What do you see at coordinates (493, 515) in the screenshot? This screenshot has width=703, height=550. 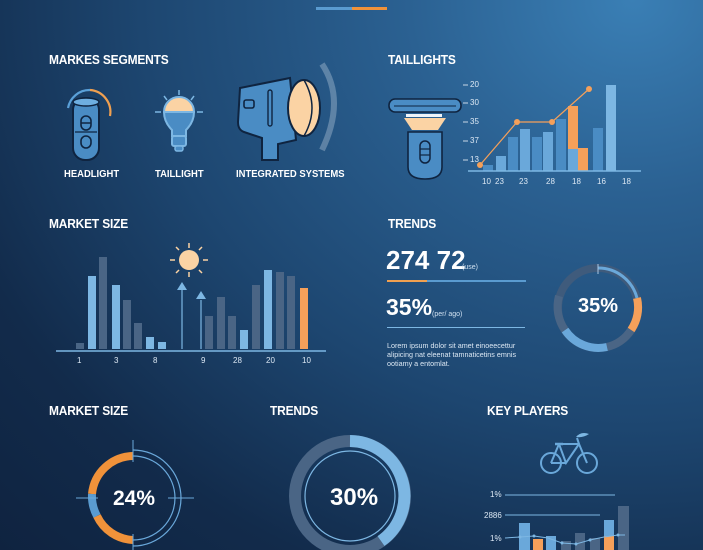 I see `y-tick: 2886` at bounding box center [493, 515].